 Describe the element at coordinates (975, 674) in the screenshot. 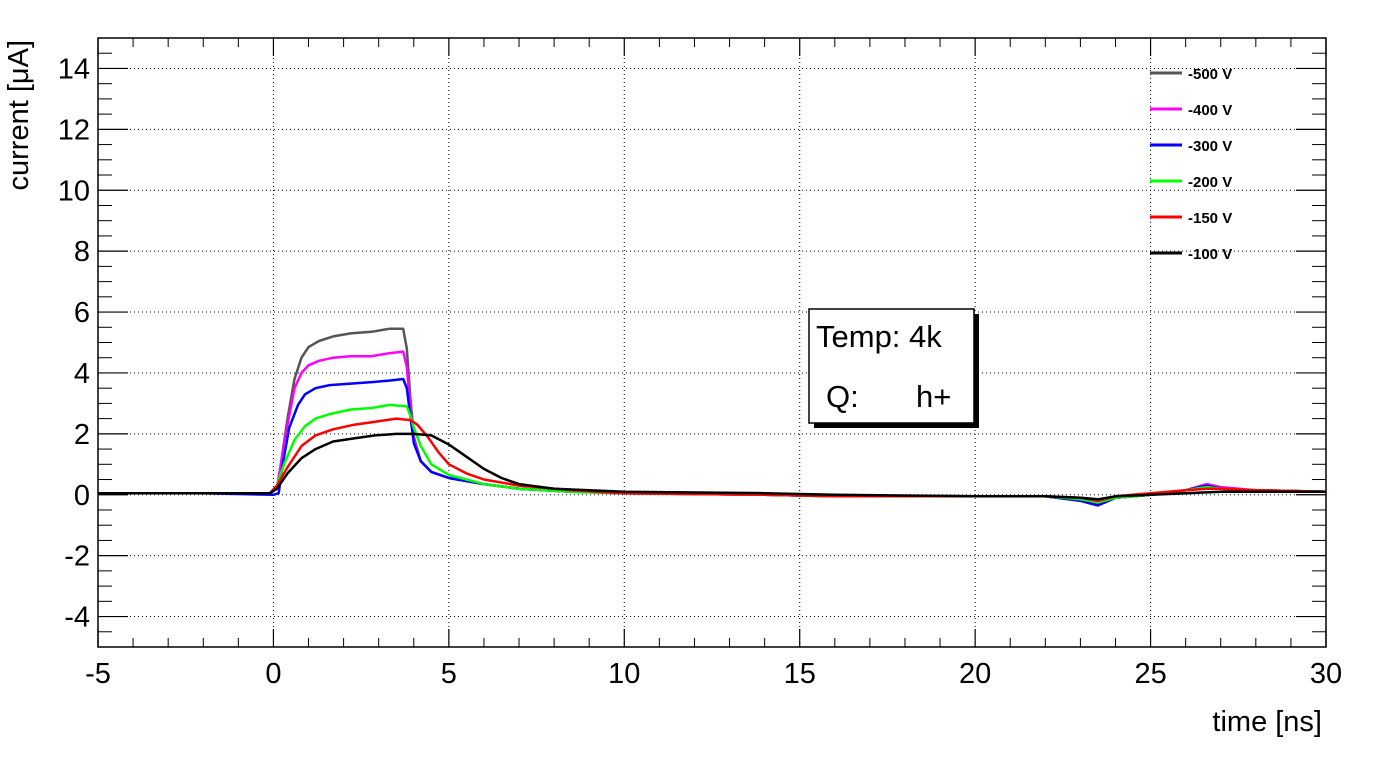

I see `x-tick-label: 20` at that location.